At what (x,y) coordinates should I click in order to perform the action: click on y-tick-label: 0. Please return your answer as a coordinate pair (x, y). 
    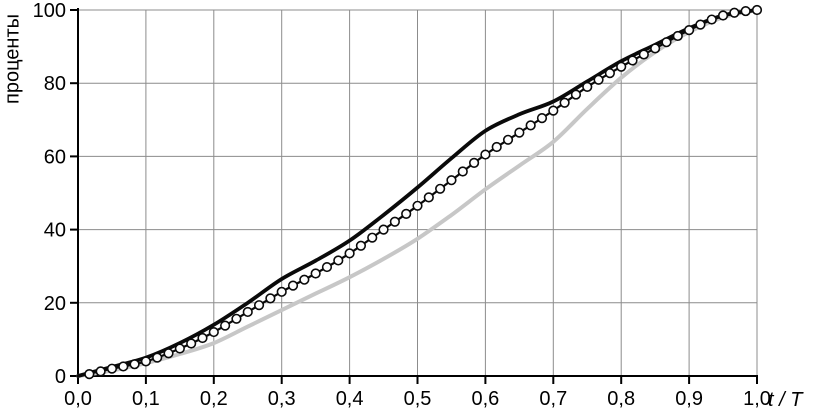
    Looking at the image, I should click on (60, 377).